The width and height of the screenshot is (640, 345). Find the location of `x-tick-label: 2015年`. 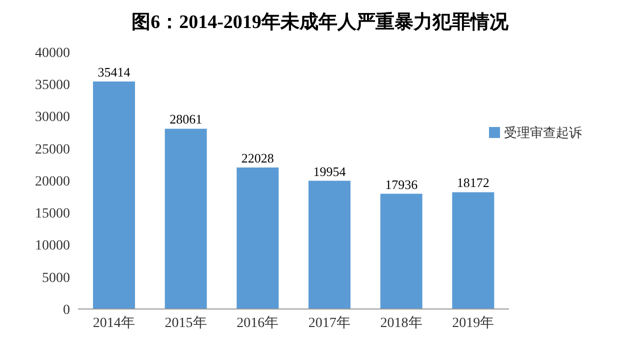

x-tick-label: 2015年 is located at coordinates (185, 322).